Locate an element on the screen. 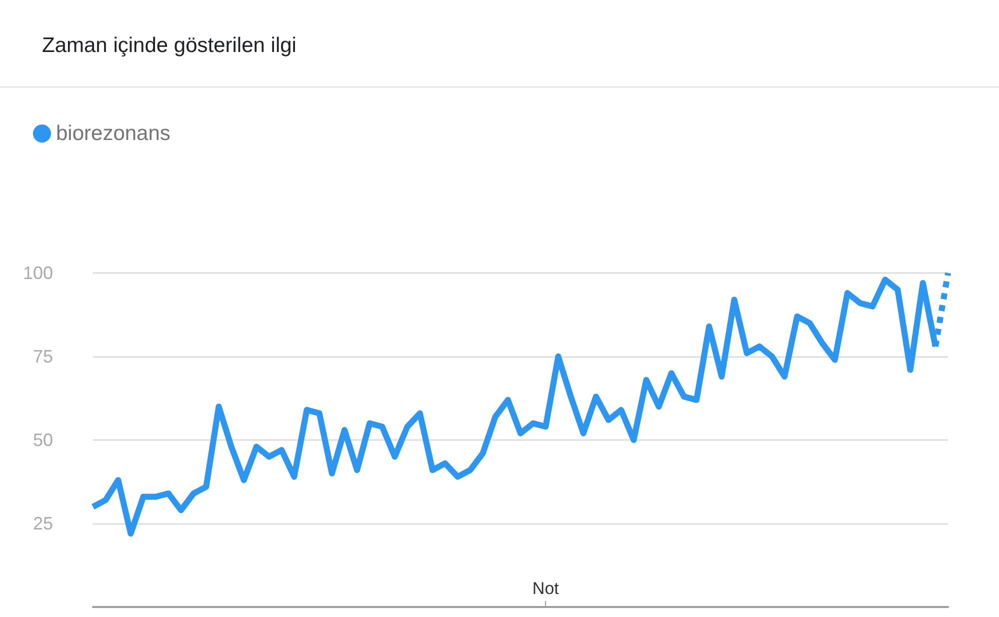 The width and height of the screenshot is (999, 617). y-tick-label: 100 is located at coordinates (37, 273).